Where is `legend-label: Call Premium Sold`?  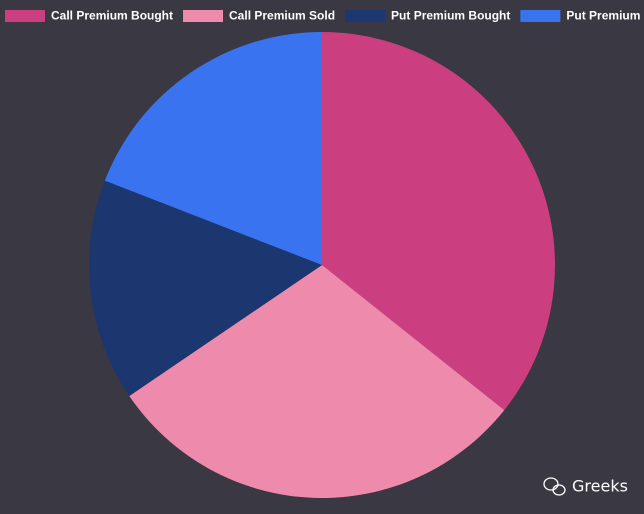
legend-label: Call Premium Sold is located at coordinates (282, 16).